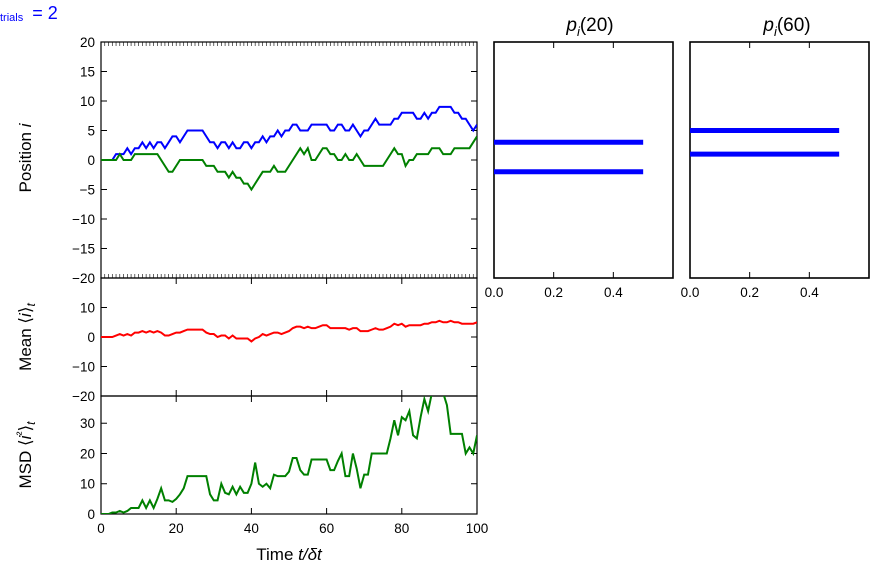  Describe the element at coordinates (553, 292) in the screenshot. I see `pi20-xtick-label: 0.2` at that location.